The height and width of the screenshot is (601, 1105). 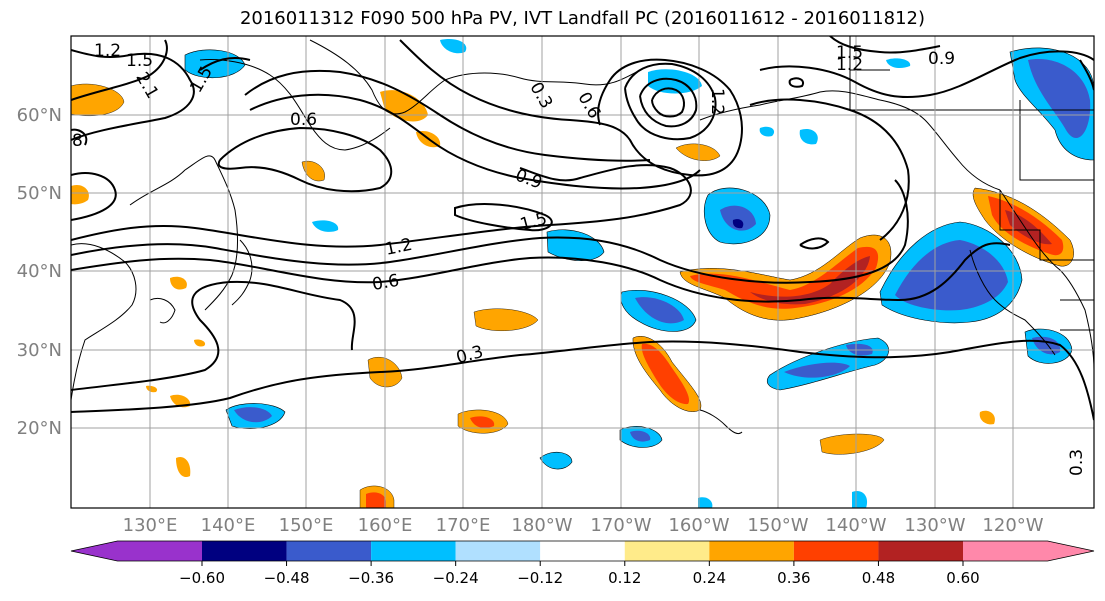 I want to click on lat-label: 20°N, so click(x=39, y=428).